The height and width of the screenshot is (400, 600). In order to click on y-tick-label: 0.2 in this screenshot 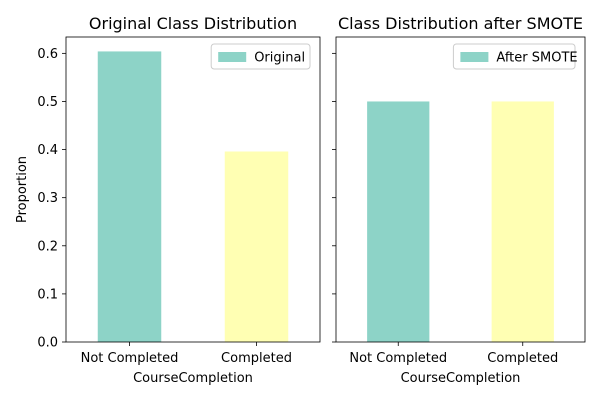, I will do `click(47, 246)`.